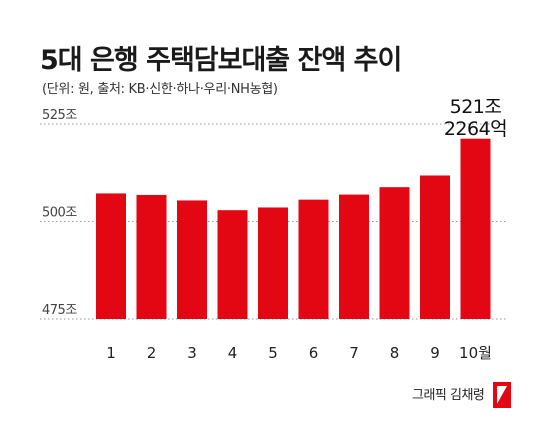 This screenshot has height=428, width=550. Describe the element at coordinates (59, 115) in the screenshot. I see `y-tick-label: 525조` at that location.